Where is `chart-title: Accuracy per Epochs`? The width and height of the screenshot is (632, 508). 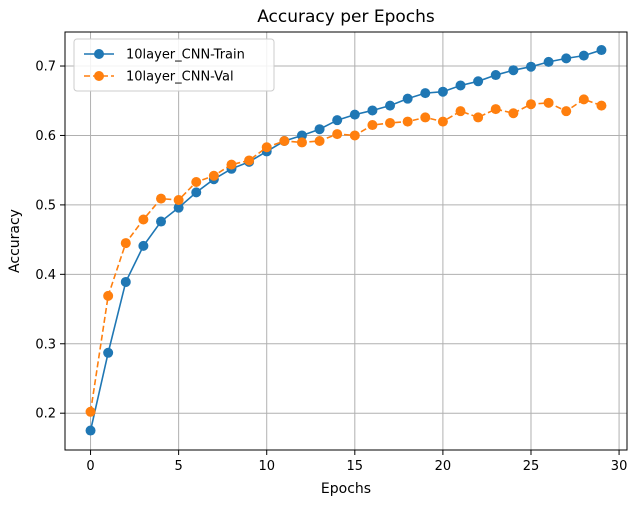 chart-title: Accuracy per Epochs is located at coordinates (346, 17).